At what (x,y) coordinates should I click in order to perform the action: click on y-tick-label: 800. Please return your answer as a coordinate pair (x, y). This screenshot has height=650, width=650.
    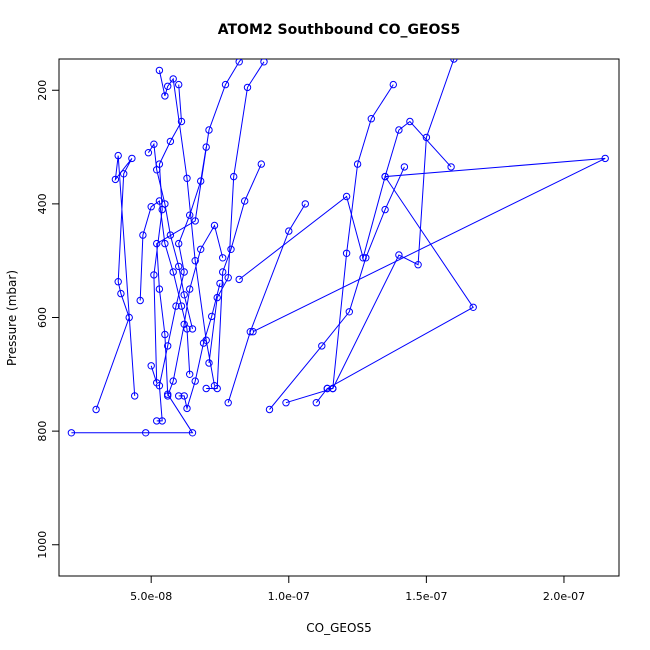
    Looking at the image, I should click on (42, 431).